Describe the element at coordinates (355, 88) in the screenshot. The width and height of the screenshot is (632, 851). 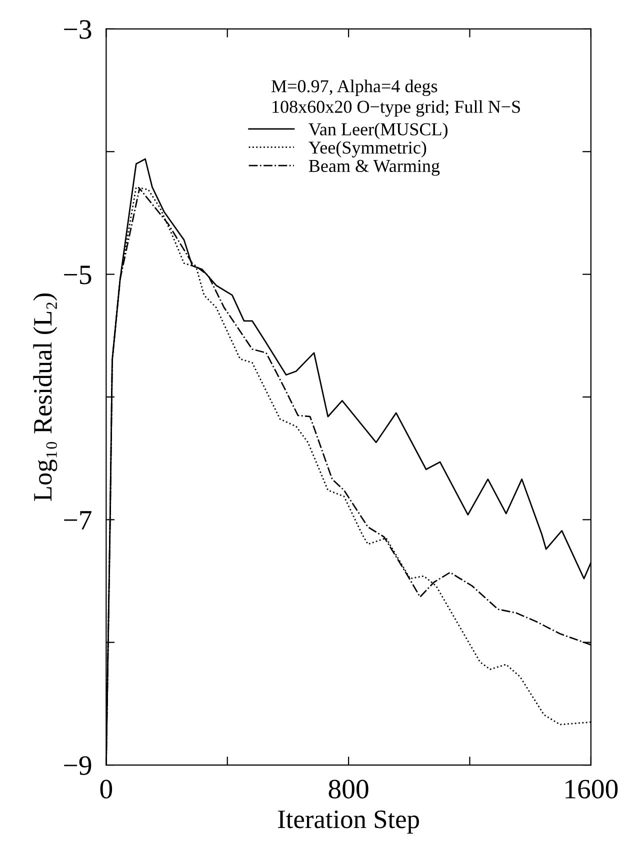
I see `annotation: M=0.97, Alpha=4 degs` at that location.